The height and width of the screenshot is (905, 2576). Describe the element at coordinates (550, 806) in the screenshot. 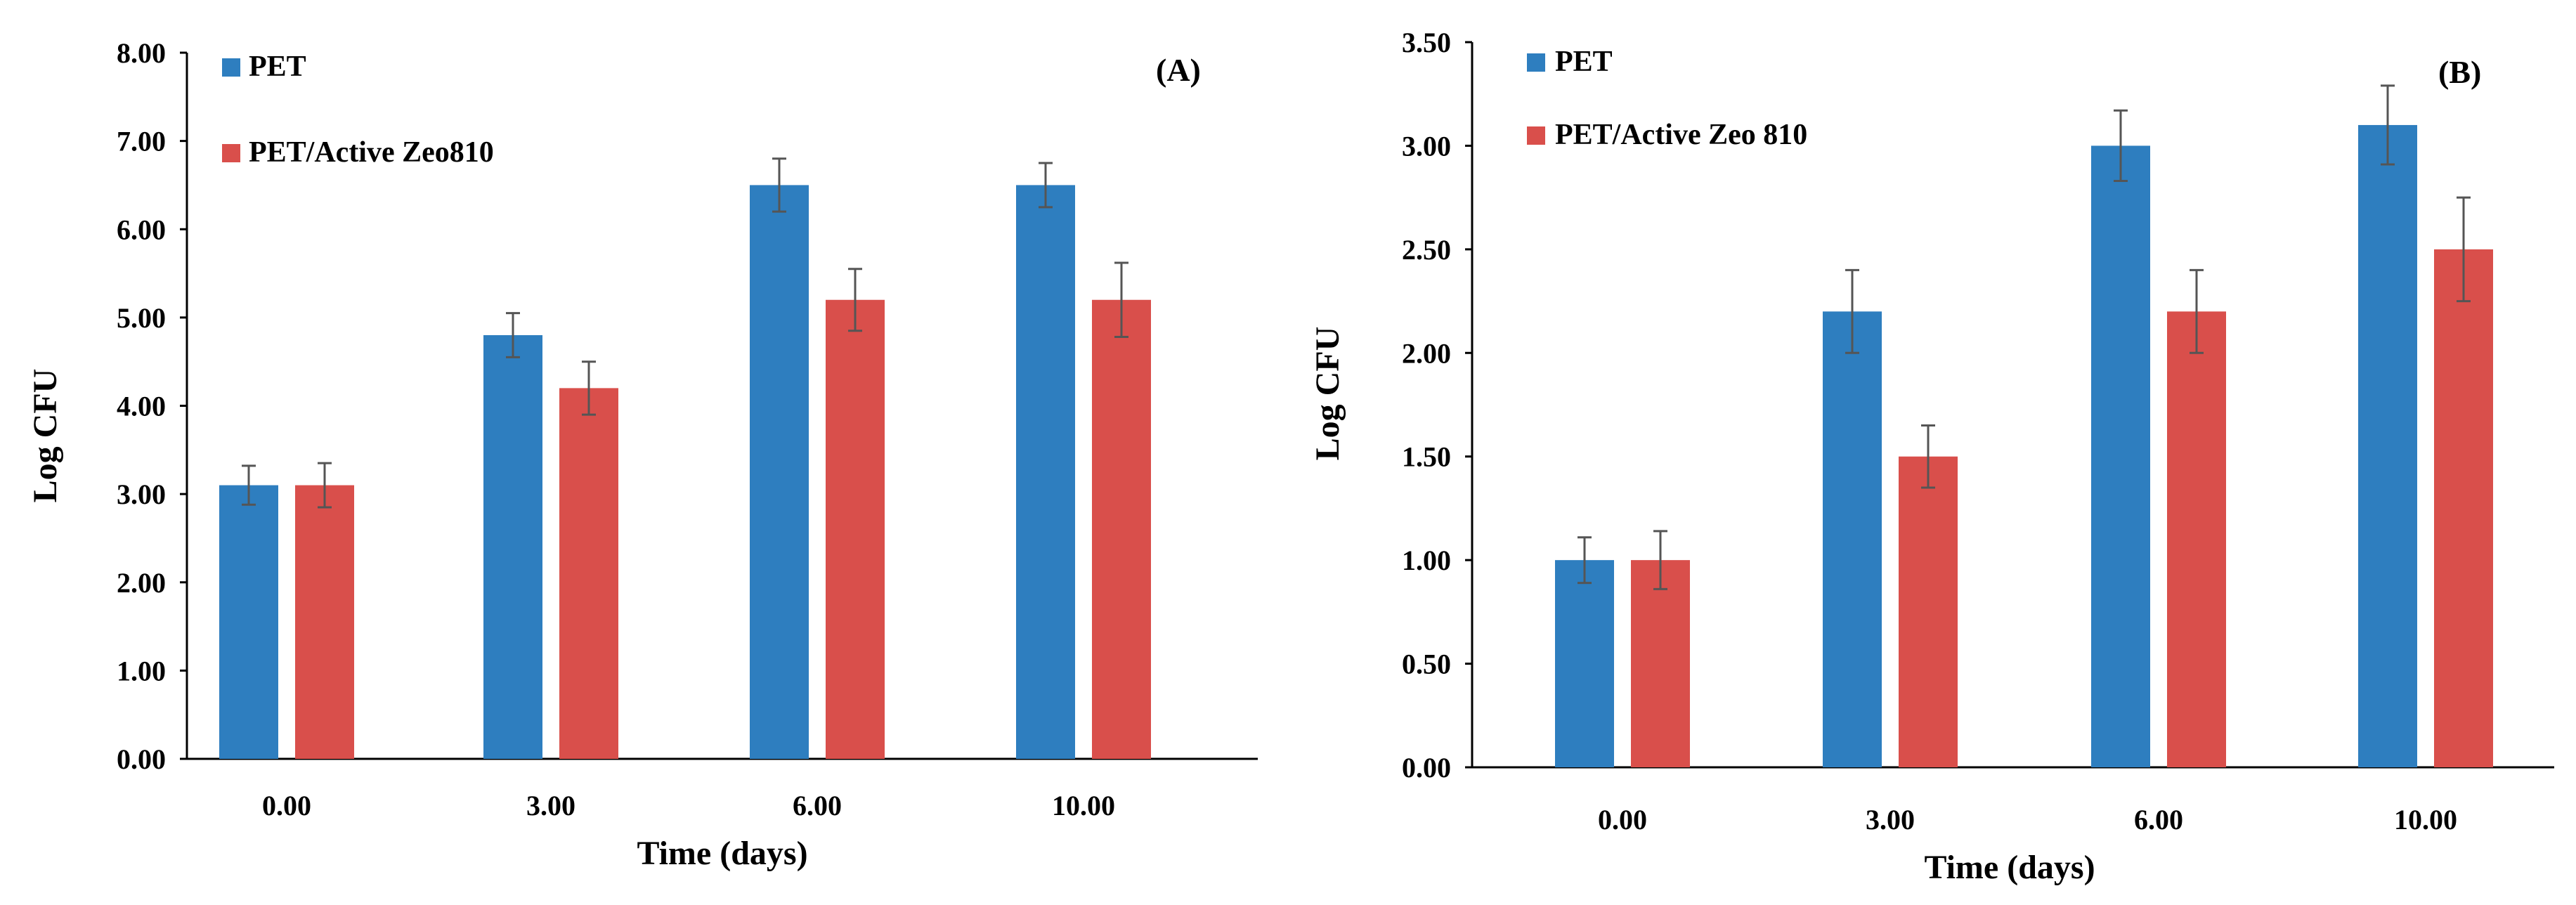

I see `chart-a-xtick-label: 3.00` at that location.